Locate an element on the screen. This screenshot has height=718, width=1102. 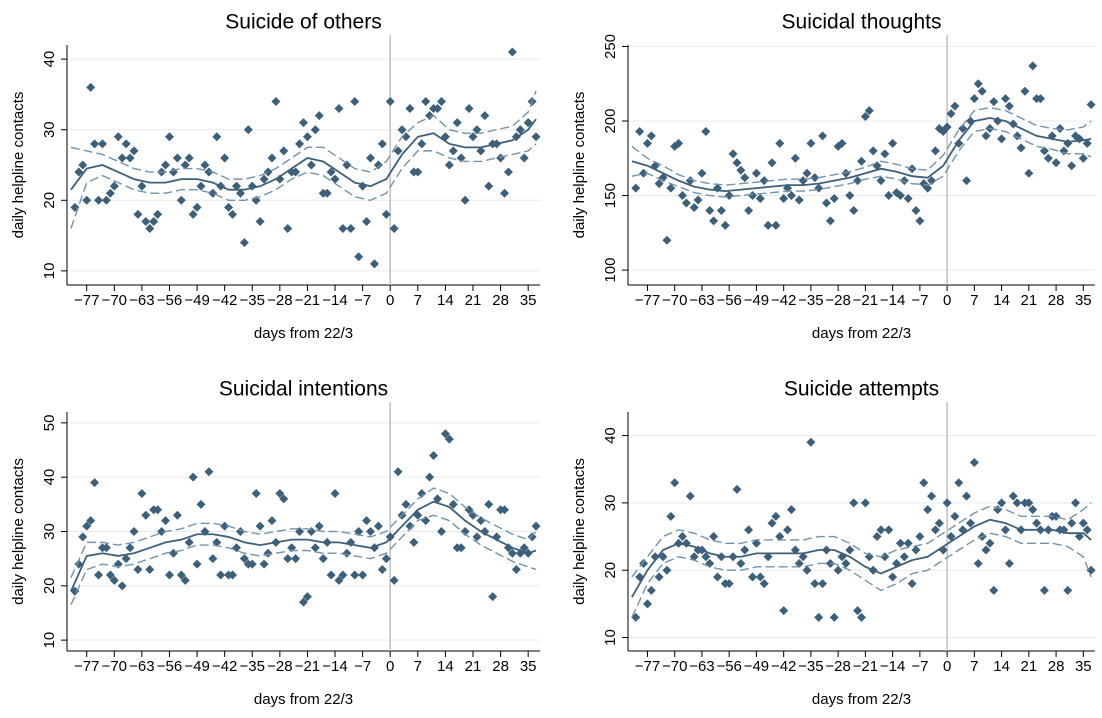
ci-upper is located at coordinates (303, 532).